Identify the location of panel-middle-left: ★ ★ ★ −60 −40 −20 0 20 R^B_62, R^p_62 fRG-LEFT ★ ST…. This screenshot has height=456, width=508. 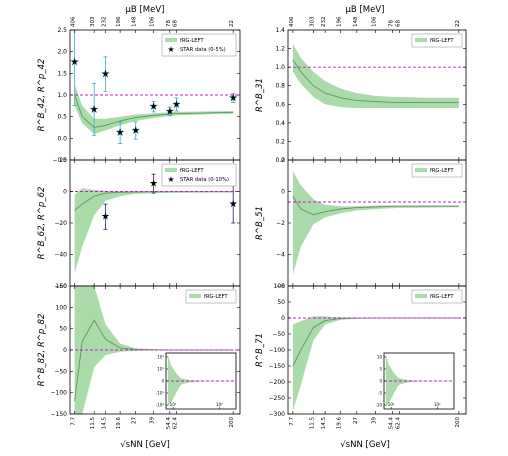
(139, 223).